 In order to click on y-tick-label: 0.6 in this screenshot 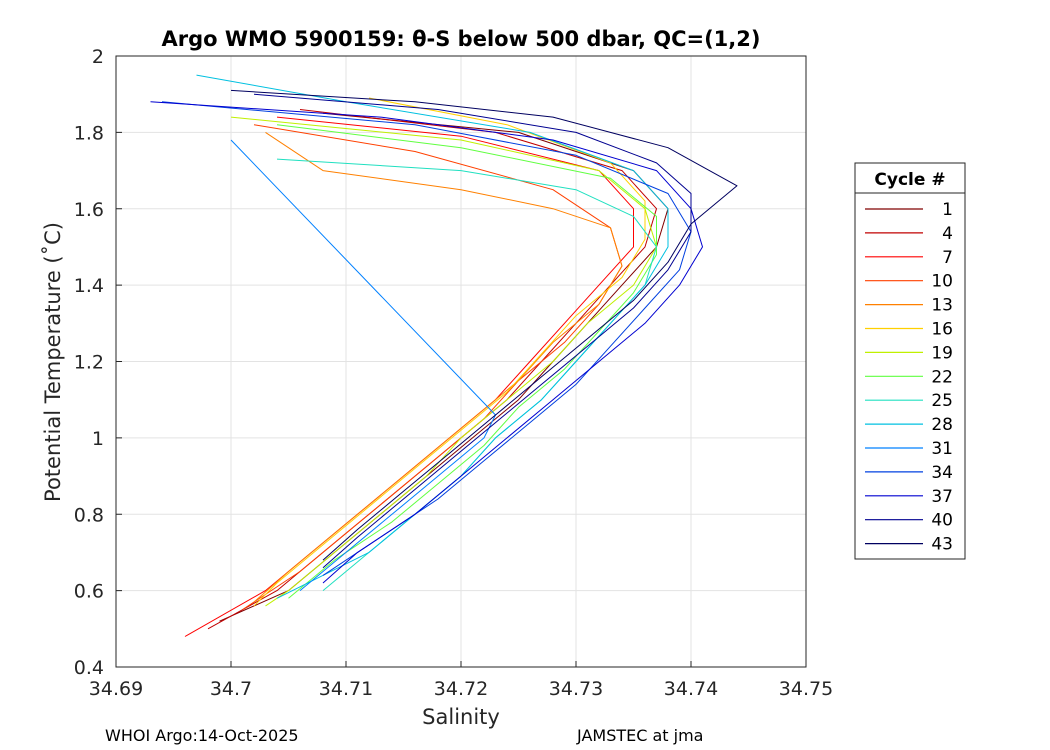, I will do `click(89, 592)`.